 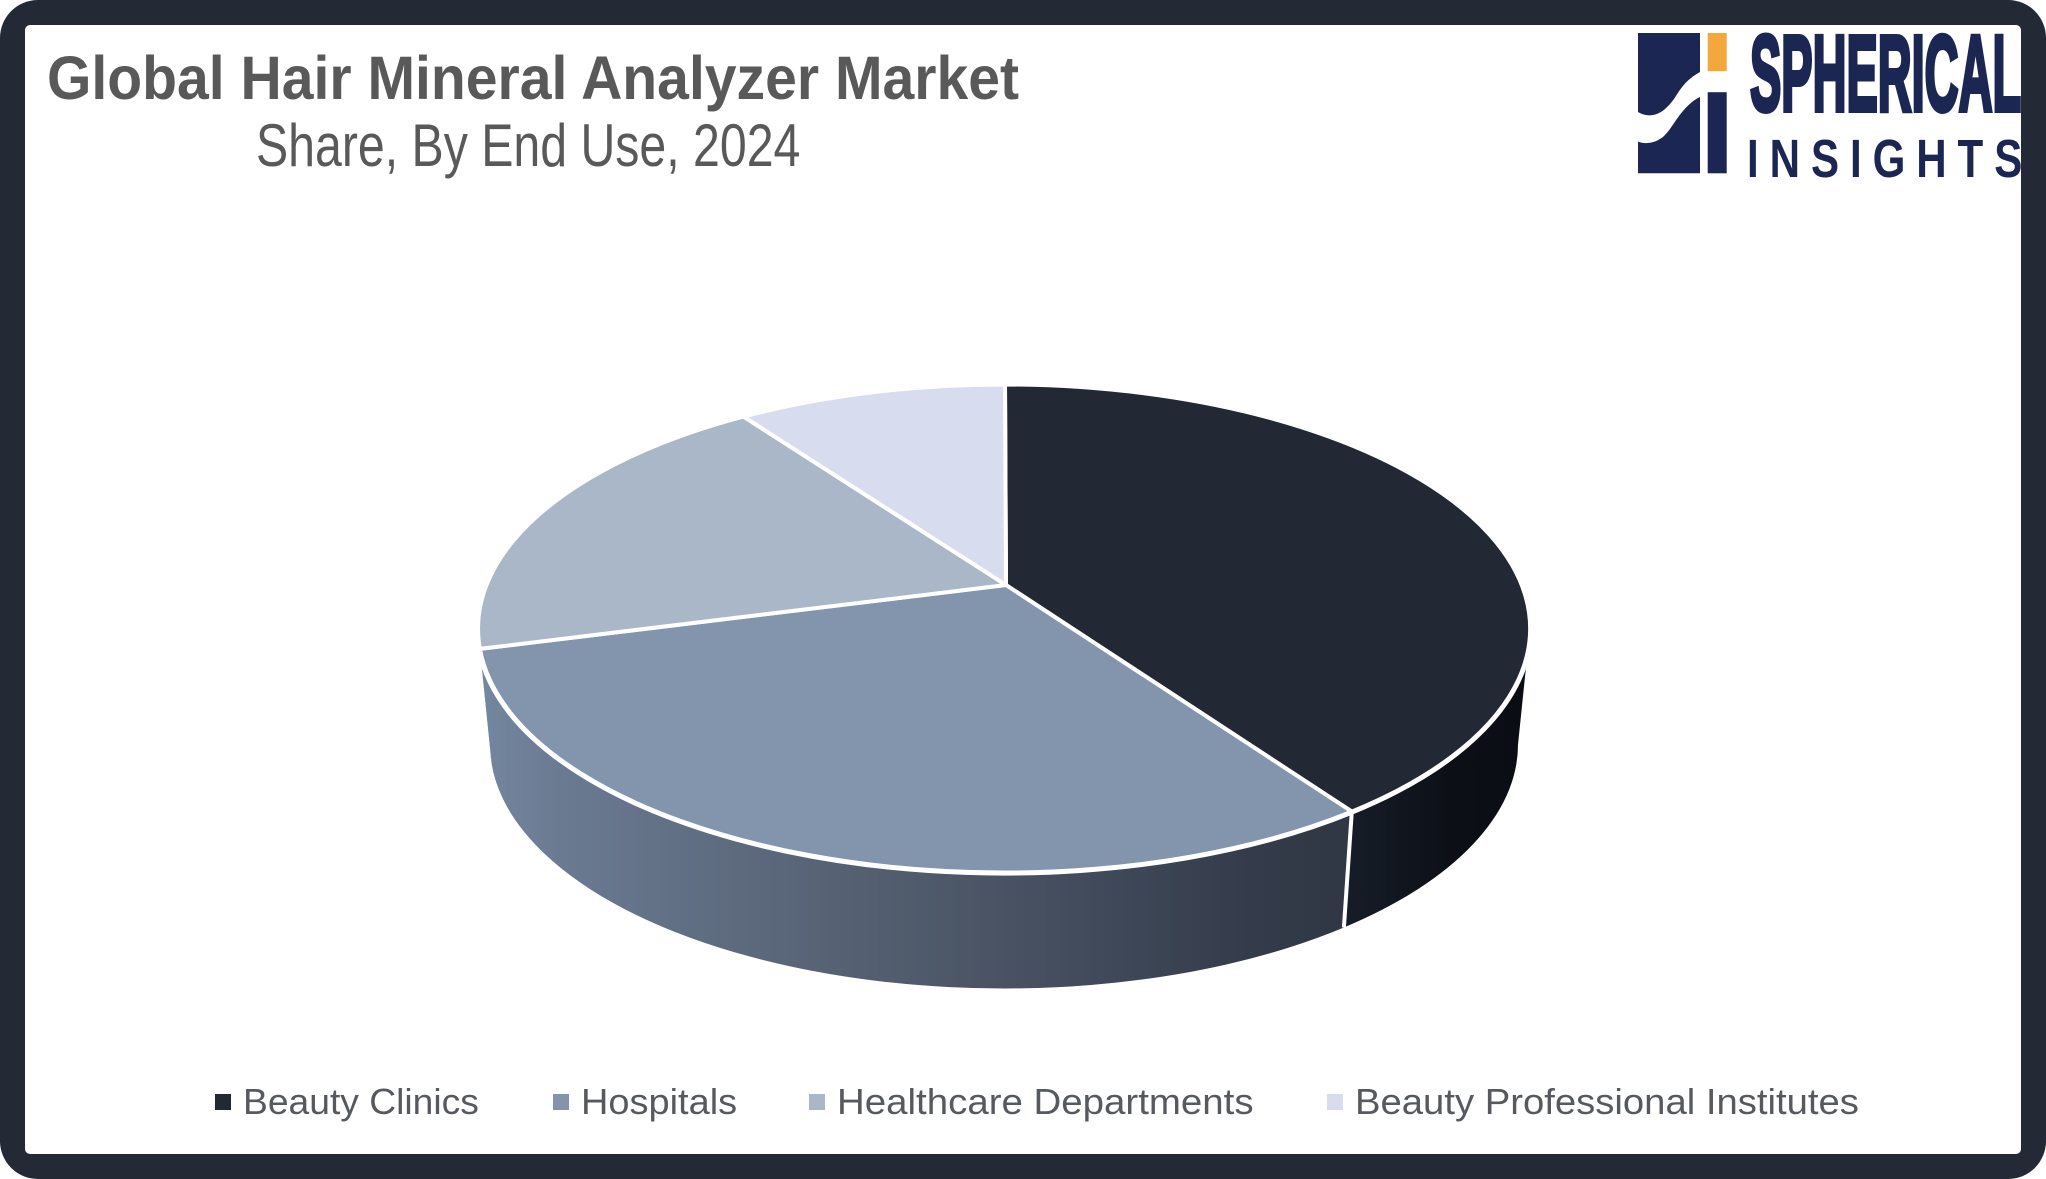 What do you see at coordinates (1885, 73) in the screenshot?
I see `svg-text: SPHERICAL` at bounding box center [1885, 73].